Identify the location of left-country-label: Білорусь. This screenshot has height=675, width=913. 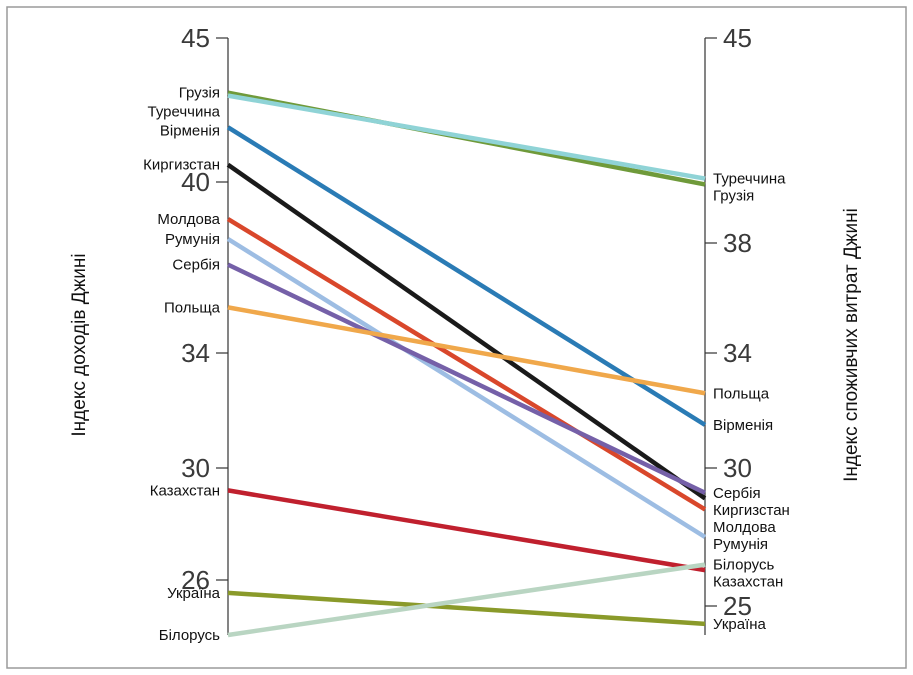
(189, 635).